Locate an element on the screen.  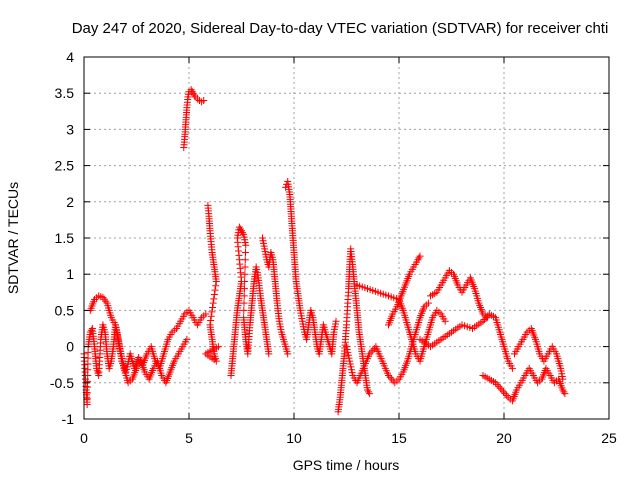
y-tick-label: -0.5 is located at coordinates (62, 383).